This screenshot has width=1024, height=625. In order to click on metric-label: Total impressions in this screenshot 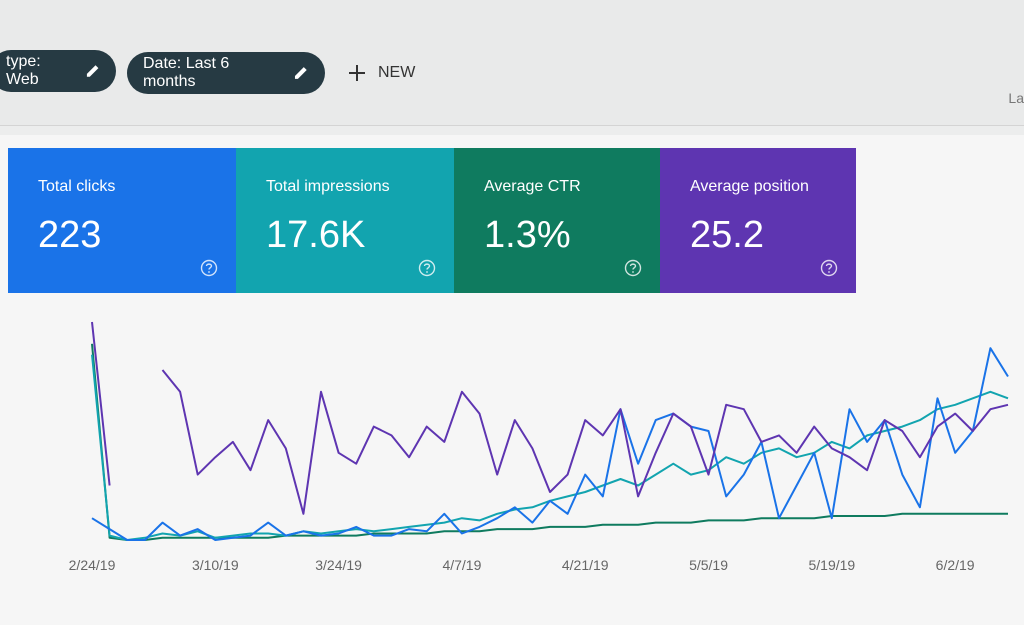, I will do `click(328, 186)`.